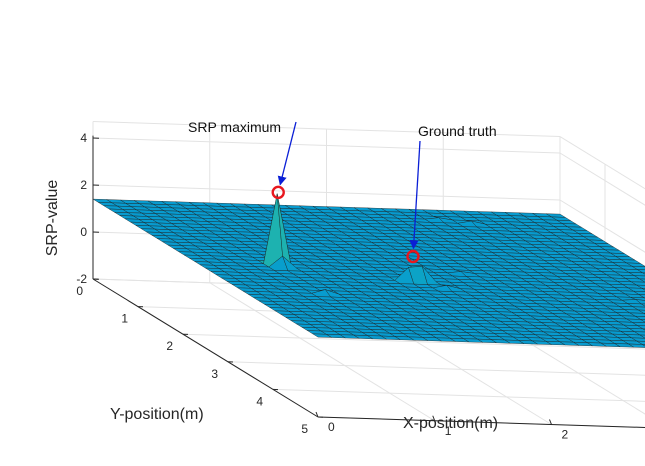  Describe the element at coordinates (602, 163) in the screenshot. I see `grid-line-top-y` at that location.